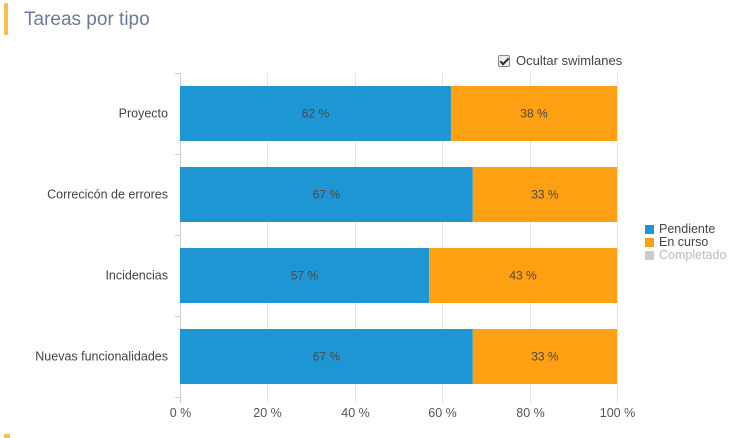 This screenshot has height=438, width=749. I want to click on legend-swatch-en-curso, so click(649, 242).